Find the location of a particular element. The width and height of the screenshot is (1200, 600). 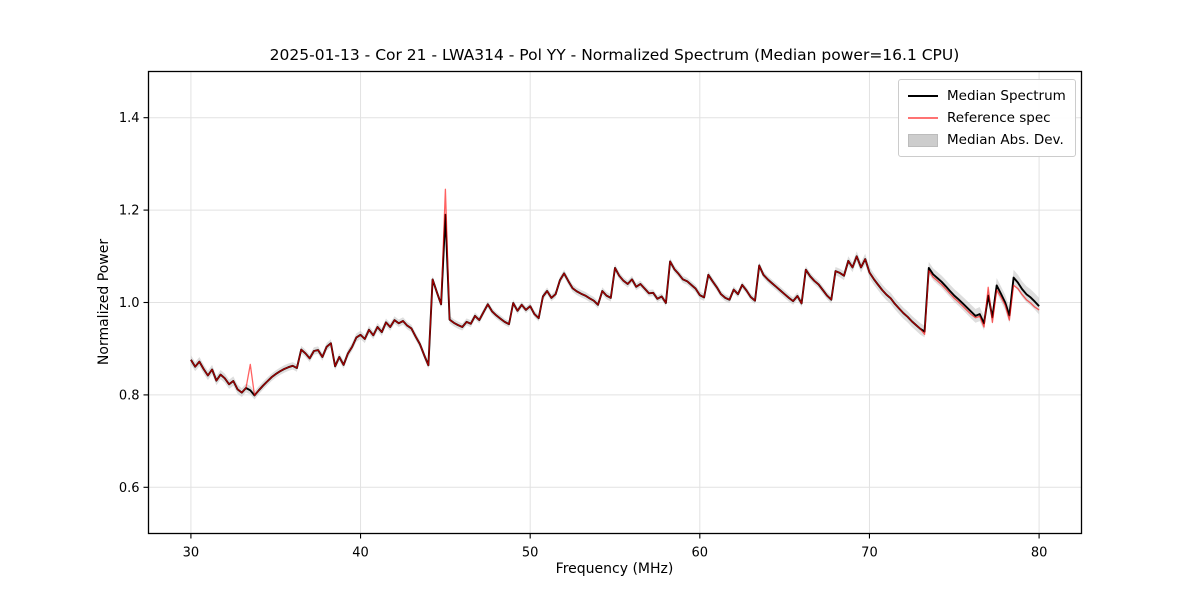

legend-patch-mad is located at coordinates (923, 140).